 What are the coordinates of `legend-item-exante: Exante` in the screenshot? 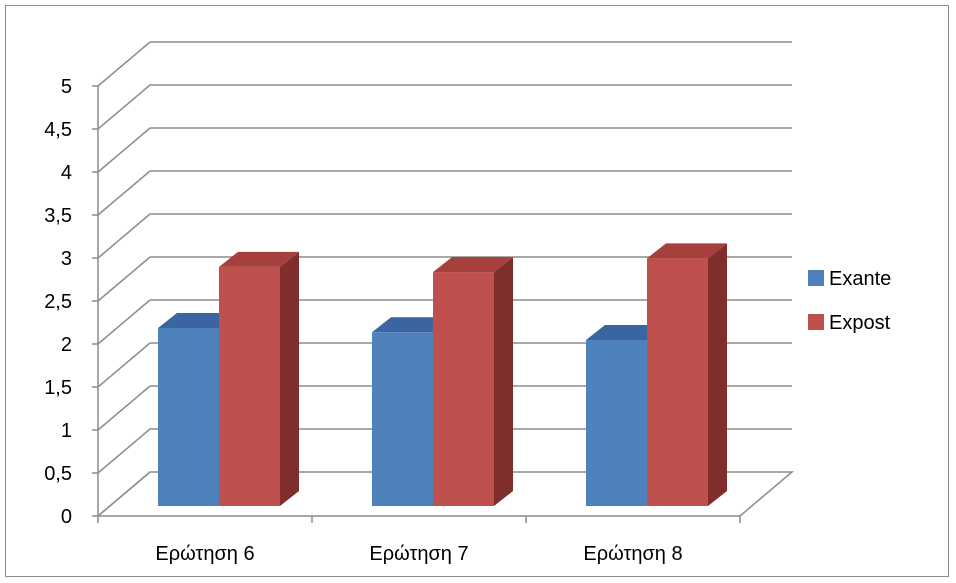 It's located at (849, 279).